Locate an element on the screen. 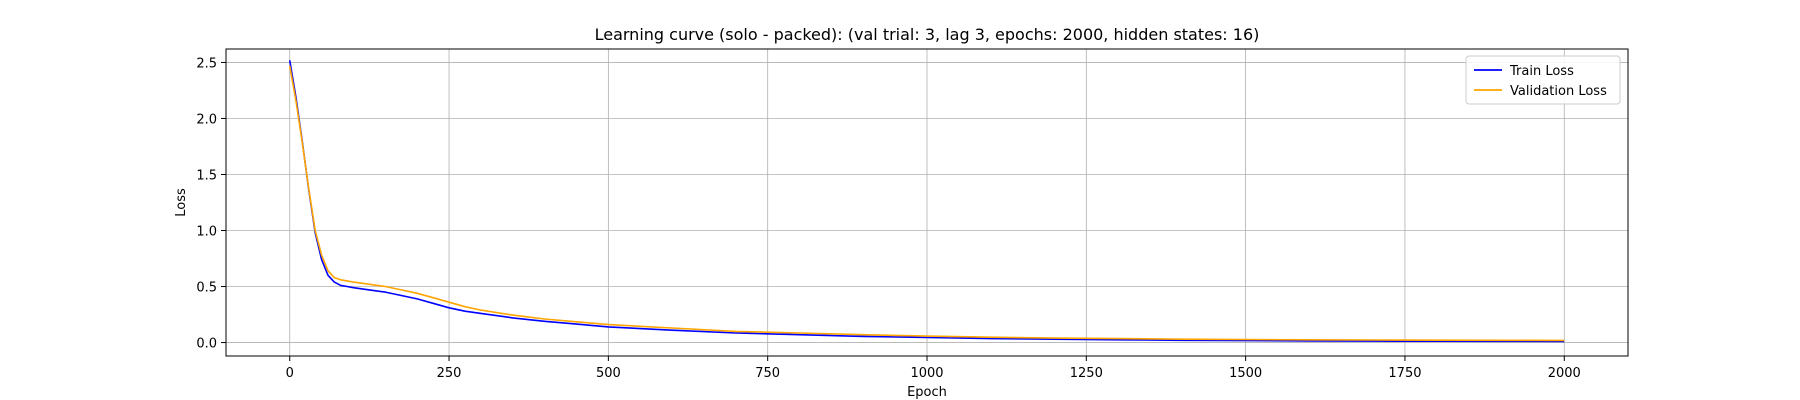  x-tick-label: 0 is located at coordinates (290, 373).